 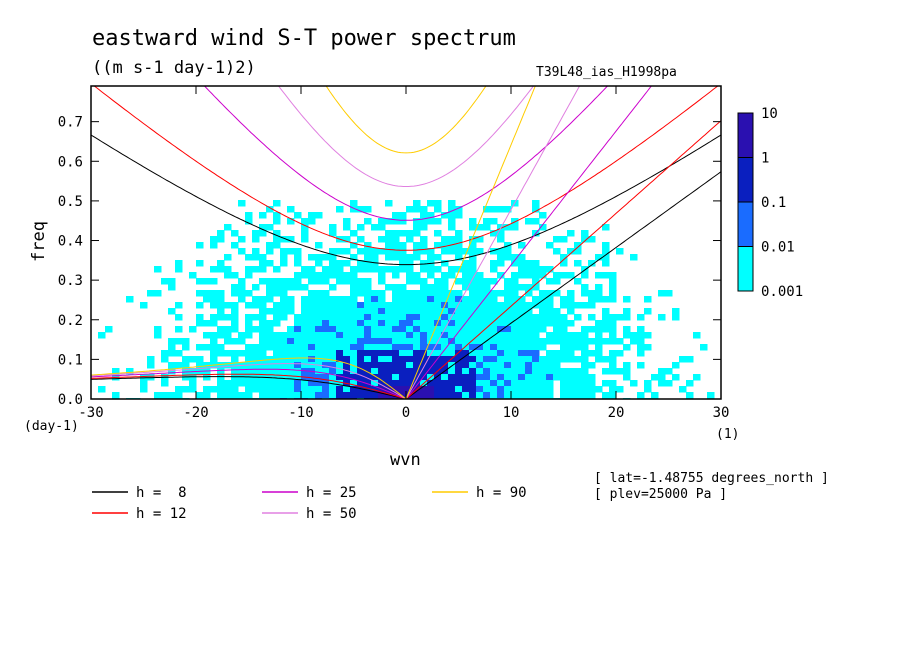 I want to click on y-tick-label-2: 0.2, so click(x=70, y=321).